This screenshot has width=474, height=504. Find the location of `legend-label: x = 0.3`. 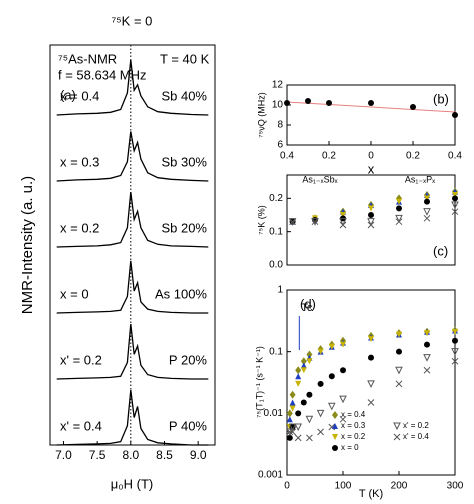

legend-label: x = 0.3 is located at coordinates (353, 425).